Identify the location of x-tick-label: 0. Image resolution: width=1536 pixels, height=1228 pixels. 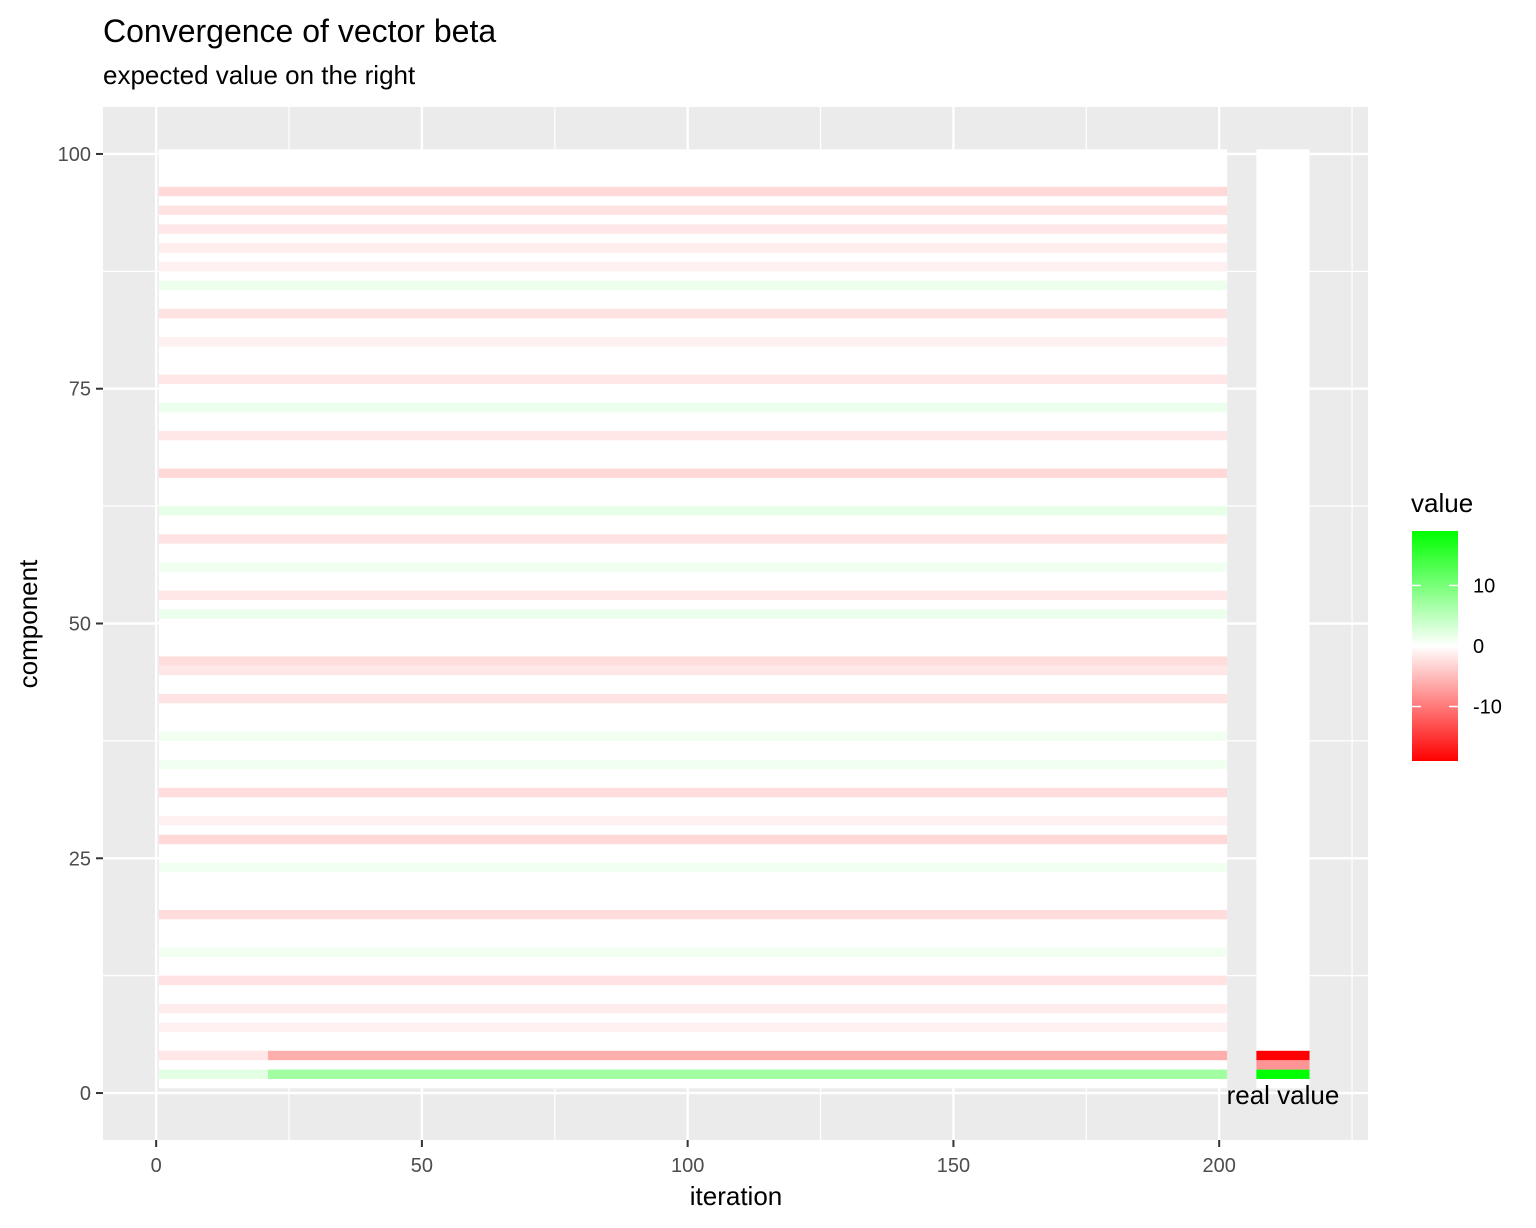
(156, 1166).